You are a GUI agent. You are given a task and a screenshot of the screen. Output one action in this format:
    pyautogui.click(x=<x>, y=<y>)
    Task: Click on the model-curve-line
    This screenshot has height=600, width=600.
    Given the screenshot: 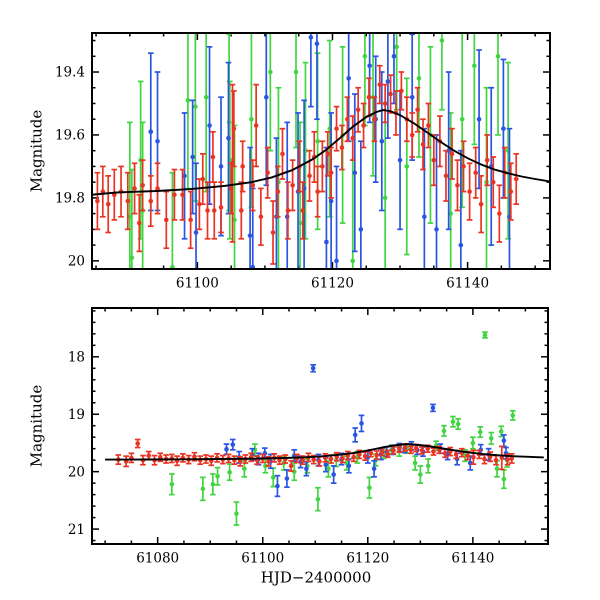 What is the action you would take?
    pyautogui.click(x=324, y=452)
    